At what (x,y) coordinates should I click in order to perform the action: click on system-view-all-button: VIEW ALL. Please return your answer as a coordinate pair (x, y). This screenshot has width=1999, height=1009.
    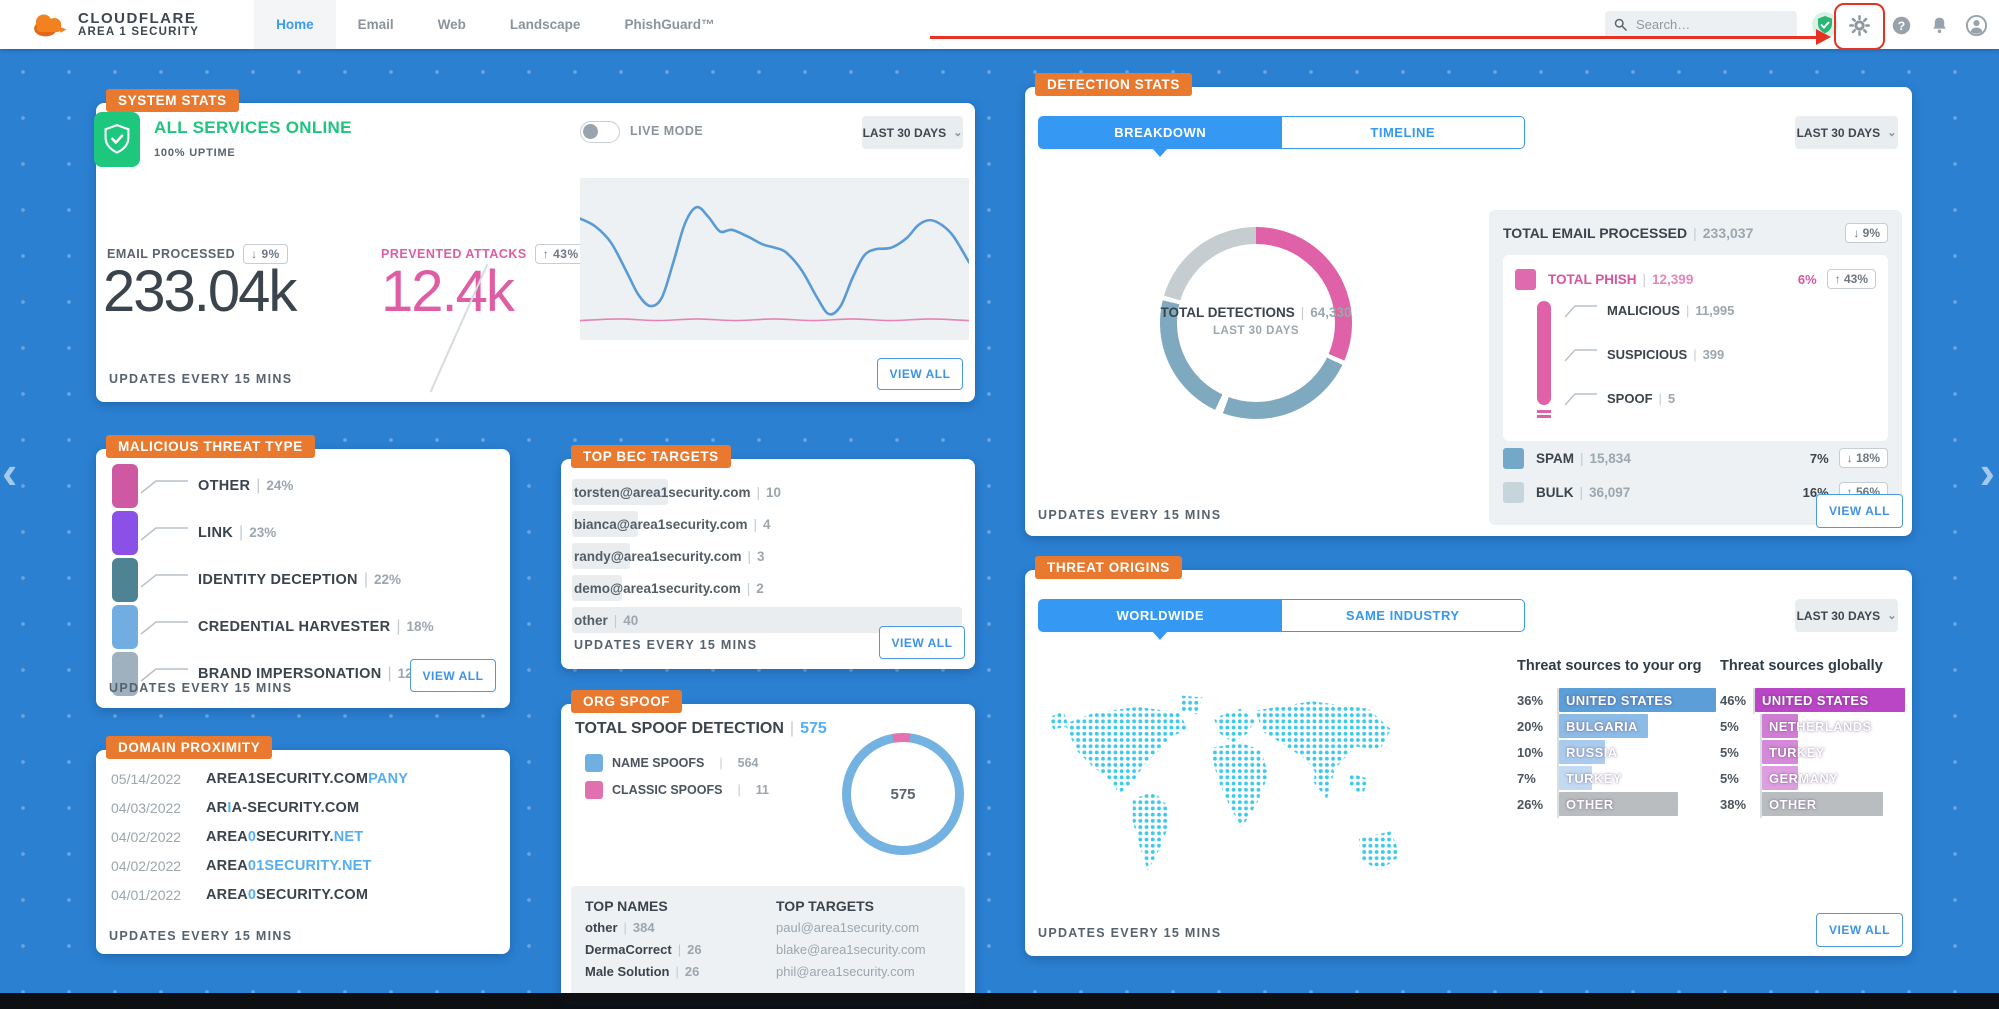
    Looking at the image, I should click on (920, 374).